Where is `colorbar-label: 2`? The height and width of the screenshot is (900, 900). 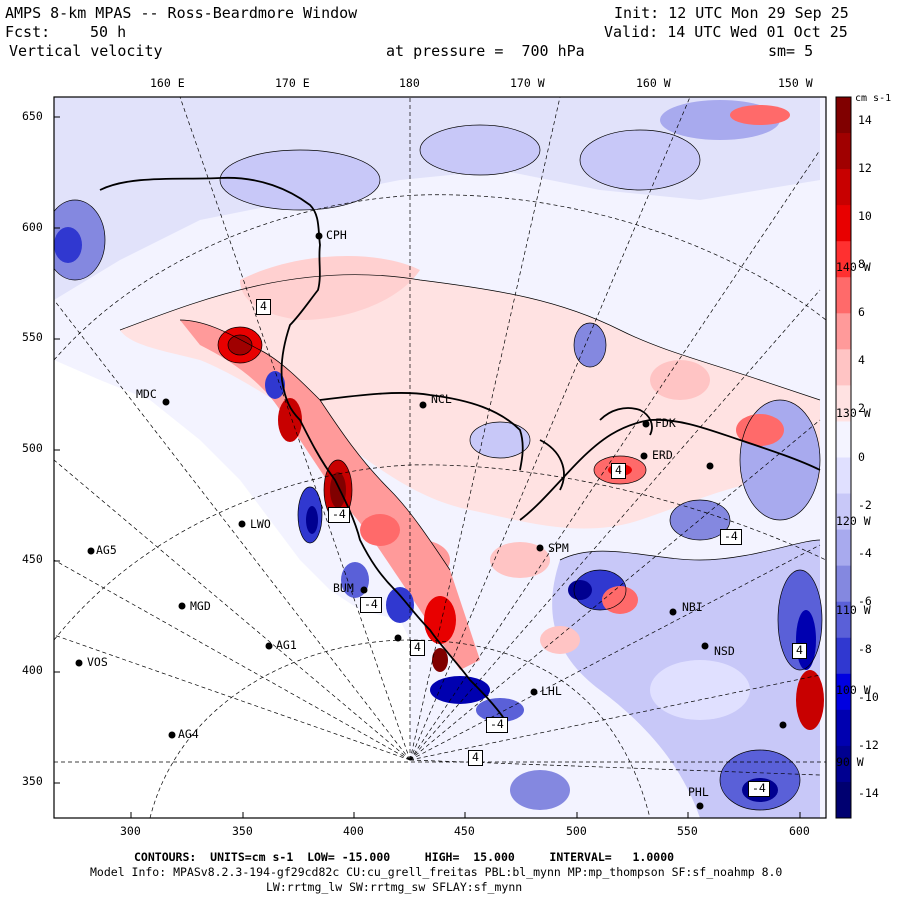 colorbar-label: 2 is located at coordinates (861, 408).